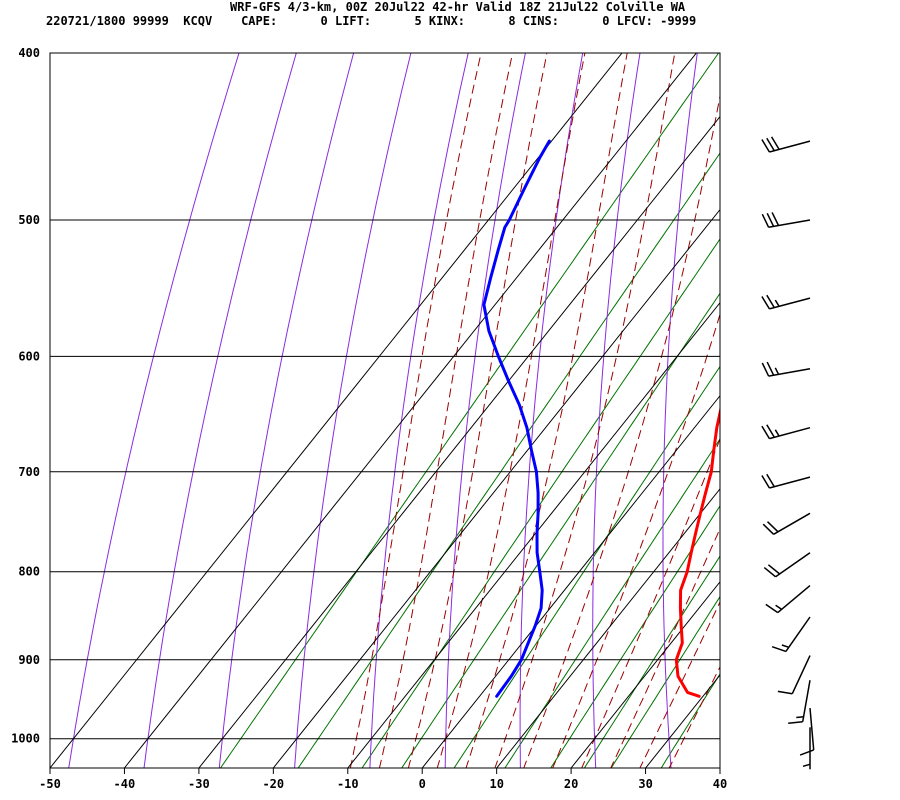  I want to click on y-tick-label: 600, so click(29, 356).